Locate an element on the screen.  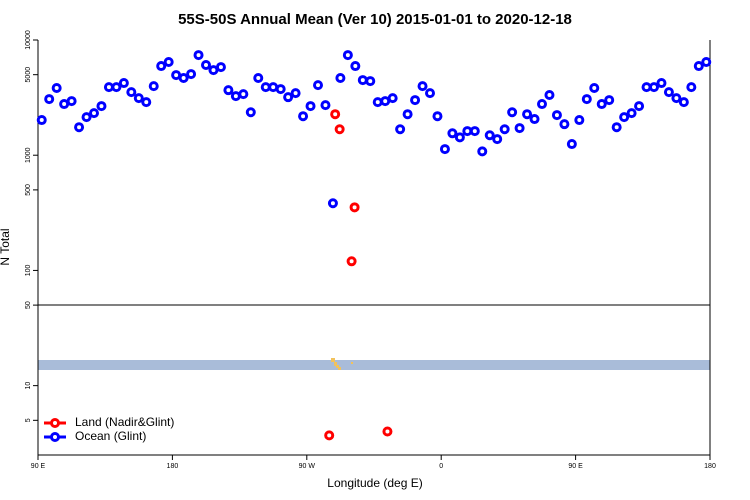
mask-band is located at coordinates (374, 365).